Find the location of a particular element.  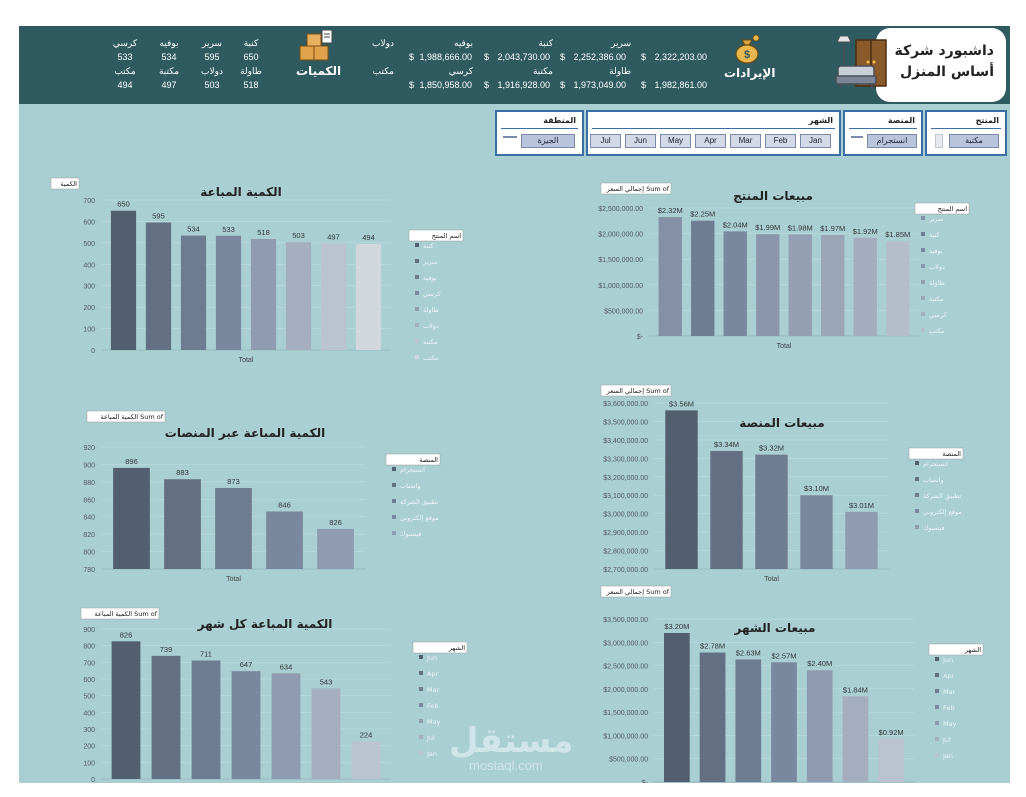

month-slicer-item-jul: Jul is located at coordinates (605, 141).